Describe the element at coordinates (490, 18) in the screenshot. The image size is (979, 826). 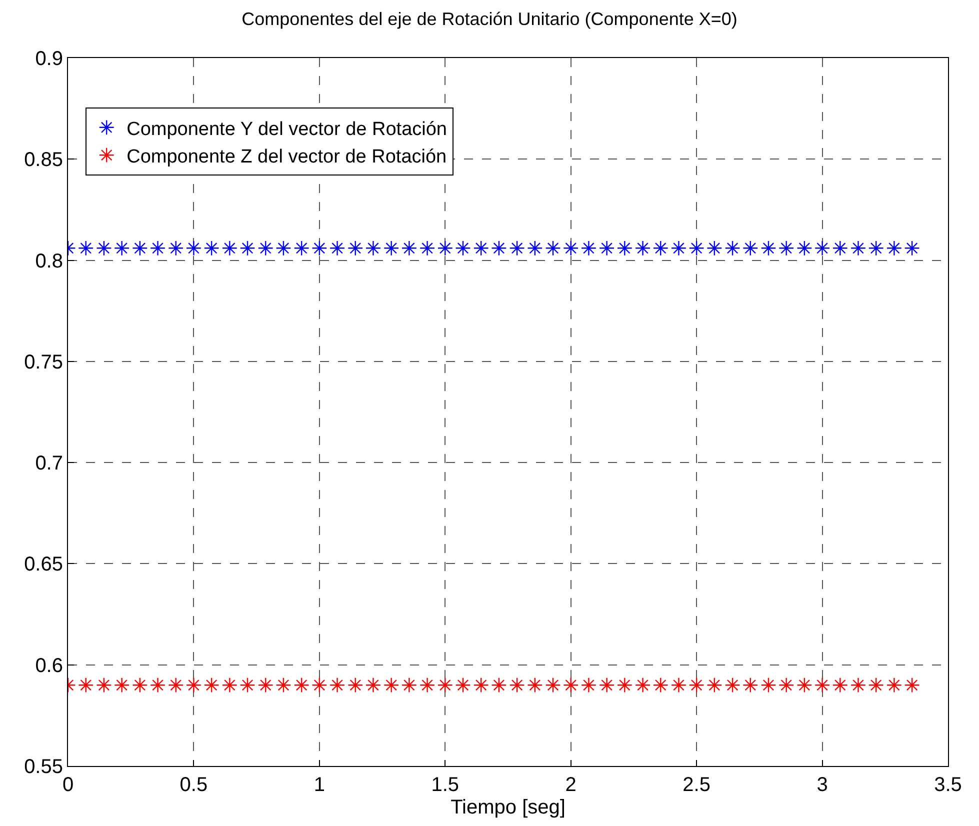
I see `chart-title: Componentes del eje de Rotación Unitario (Componente X=0)` at that location.